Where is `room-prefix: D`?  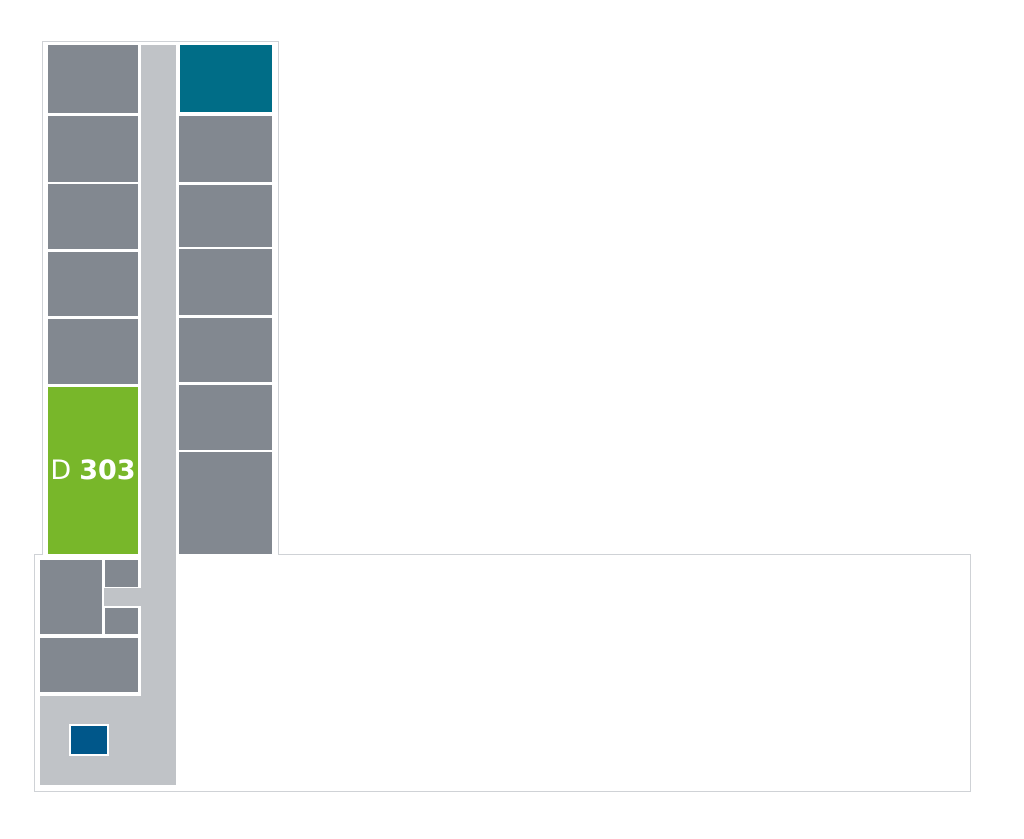
room-prefix: D is located at coordinates (61, 470).